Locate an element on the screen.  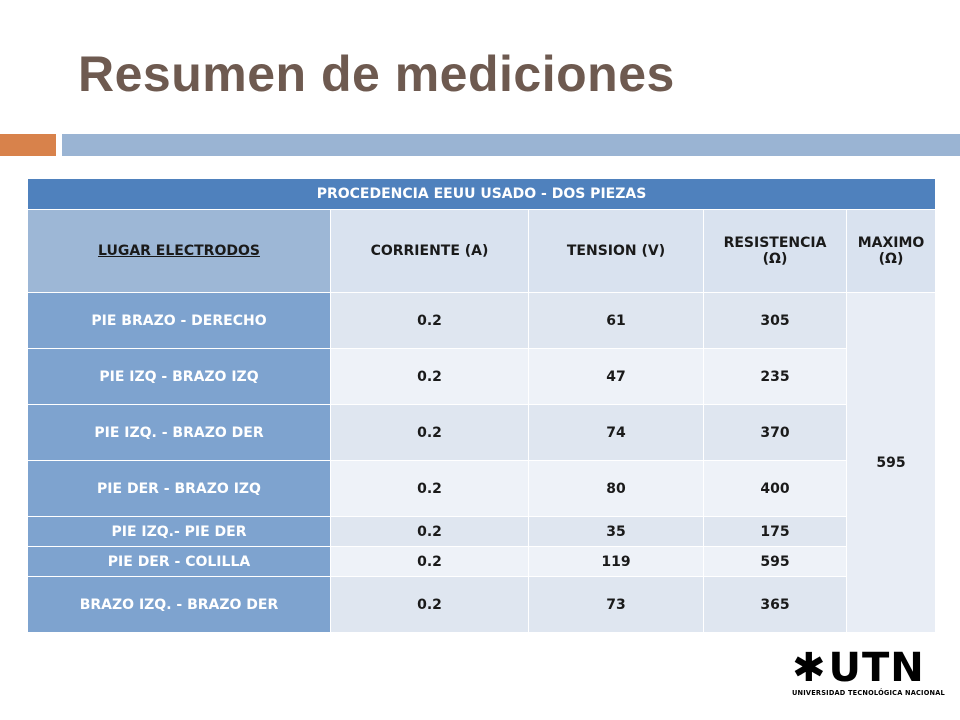
cell-lugar: PIE BRAZO - DERECHO is located at coordinates (179, 320).